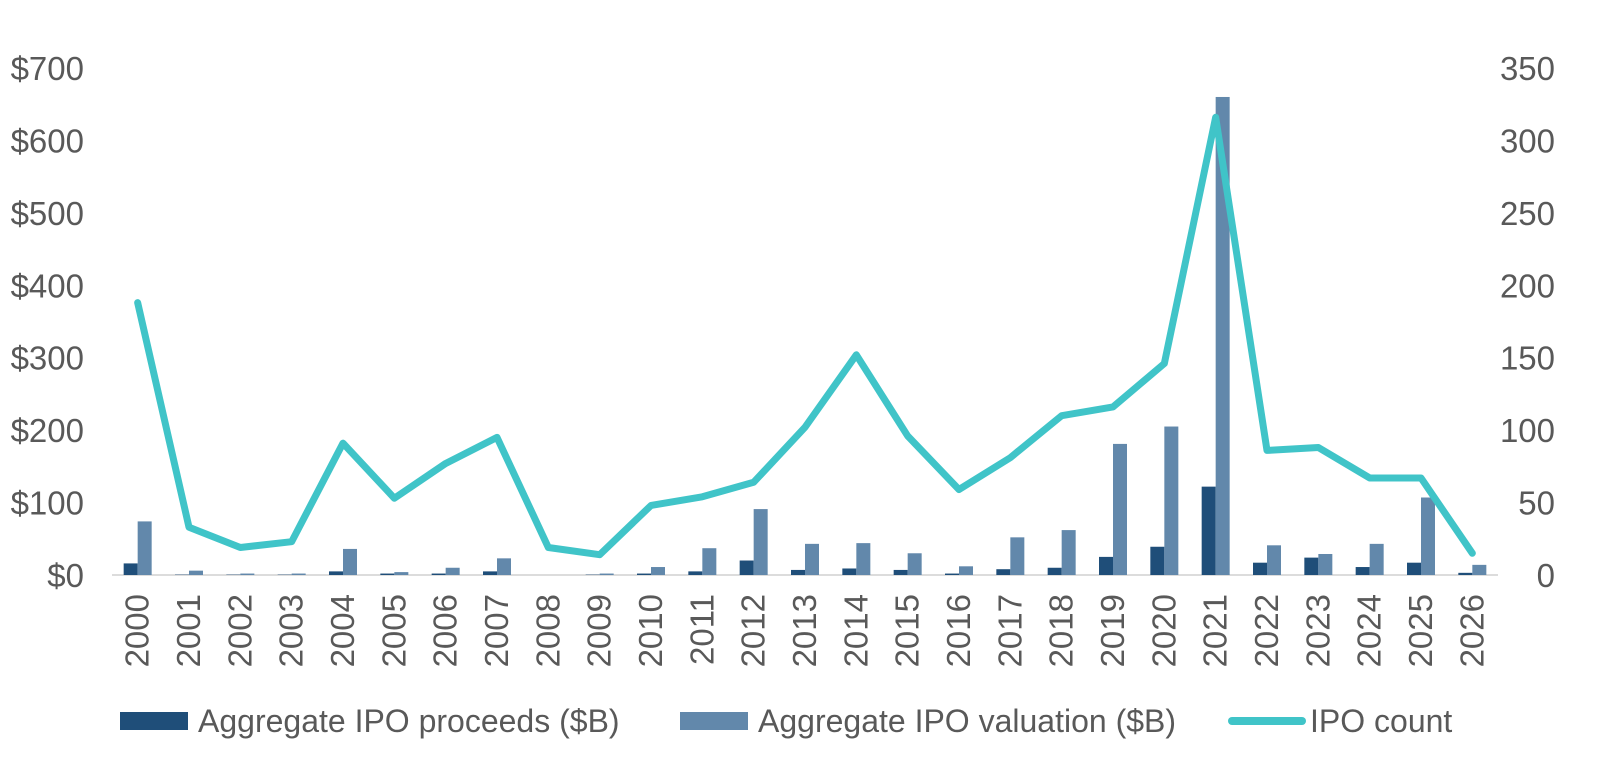 The height and width of the screenshot is (766, 1613). Describe the element at coordinates (1546, 575) in the screenshot. I see `right-tick-label: 0` at that location.